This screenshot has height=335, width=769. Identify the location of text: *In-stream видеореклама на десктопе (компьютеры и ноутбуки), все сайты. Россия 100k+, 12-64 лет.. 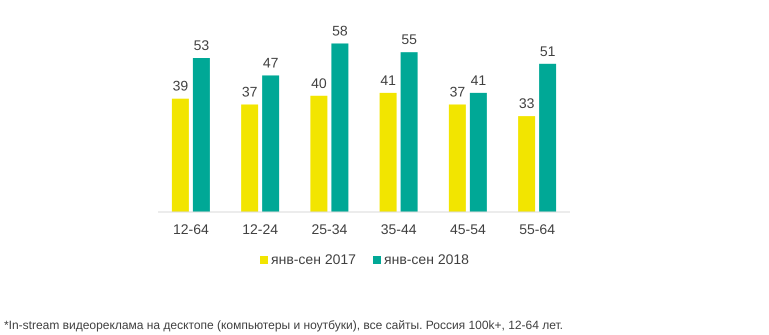
(283, 325).